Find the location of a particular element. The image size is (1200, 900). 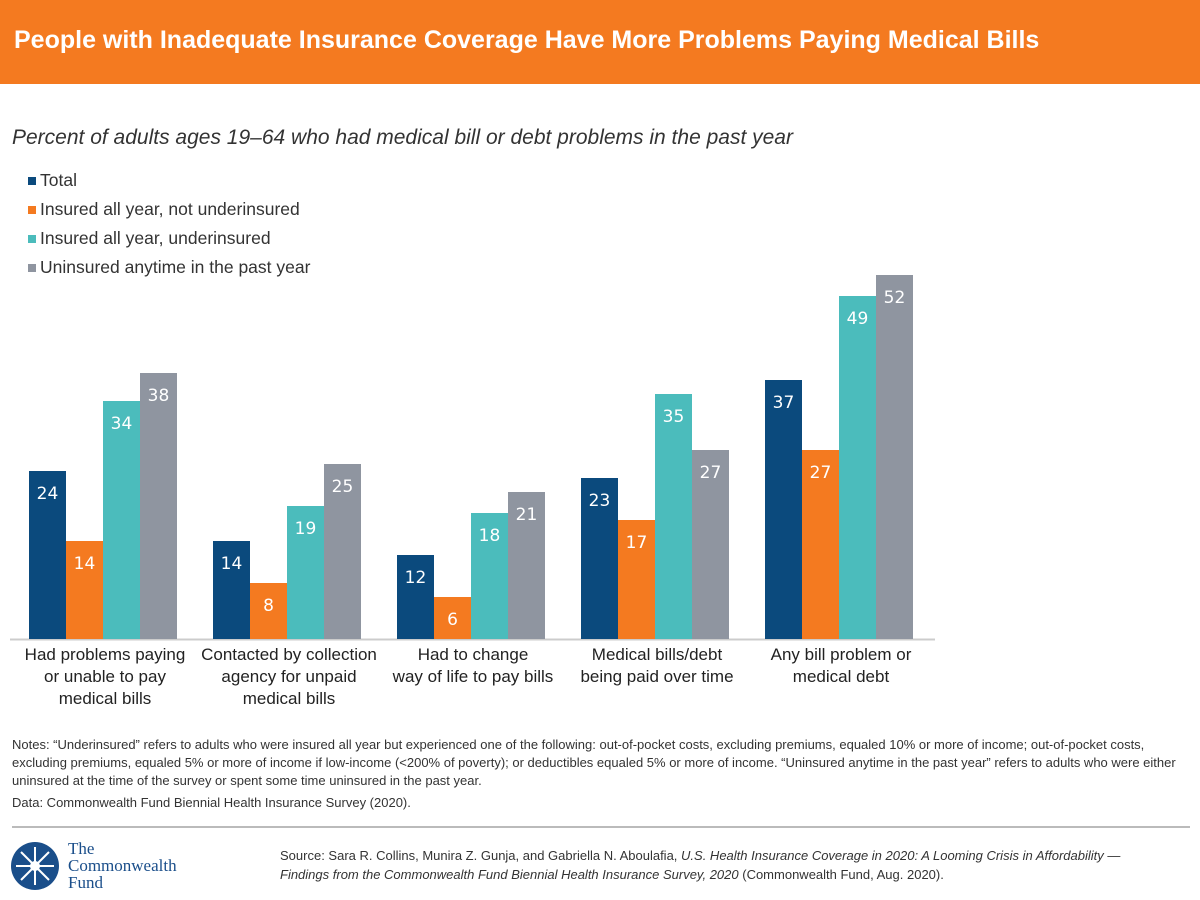

data-label: 49 is located at coordinates (858, 319).